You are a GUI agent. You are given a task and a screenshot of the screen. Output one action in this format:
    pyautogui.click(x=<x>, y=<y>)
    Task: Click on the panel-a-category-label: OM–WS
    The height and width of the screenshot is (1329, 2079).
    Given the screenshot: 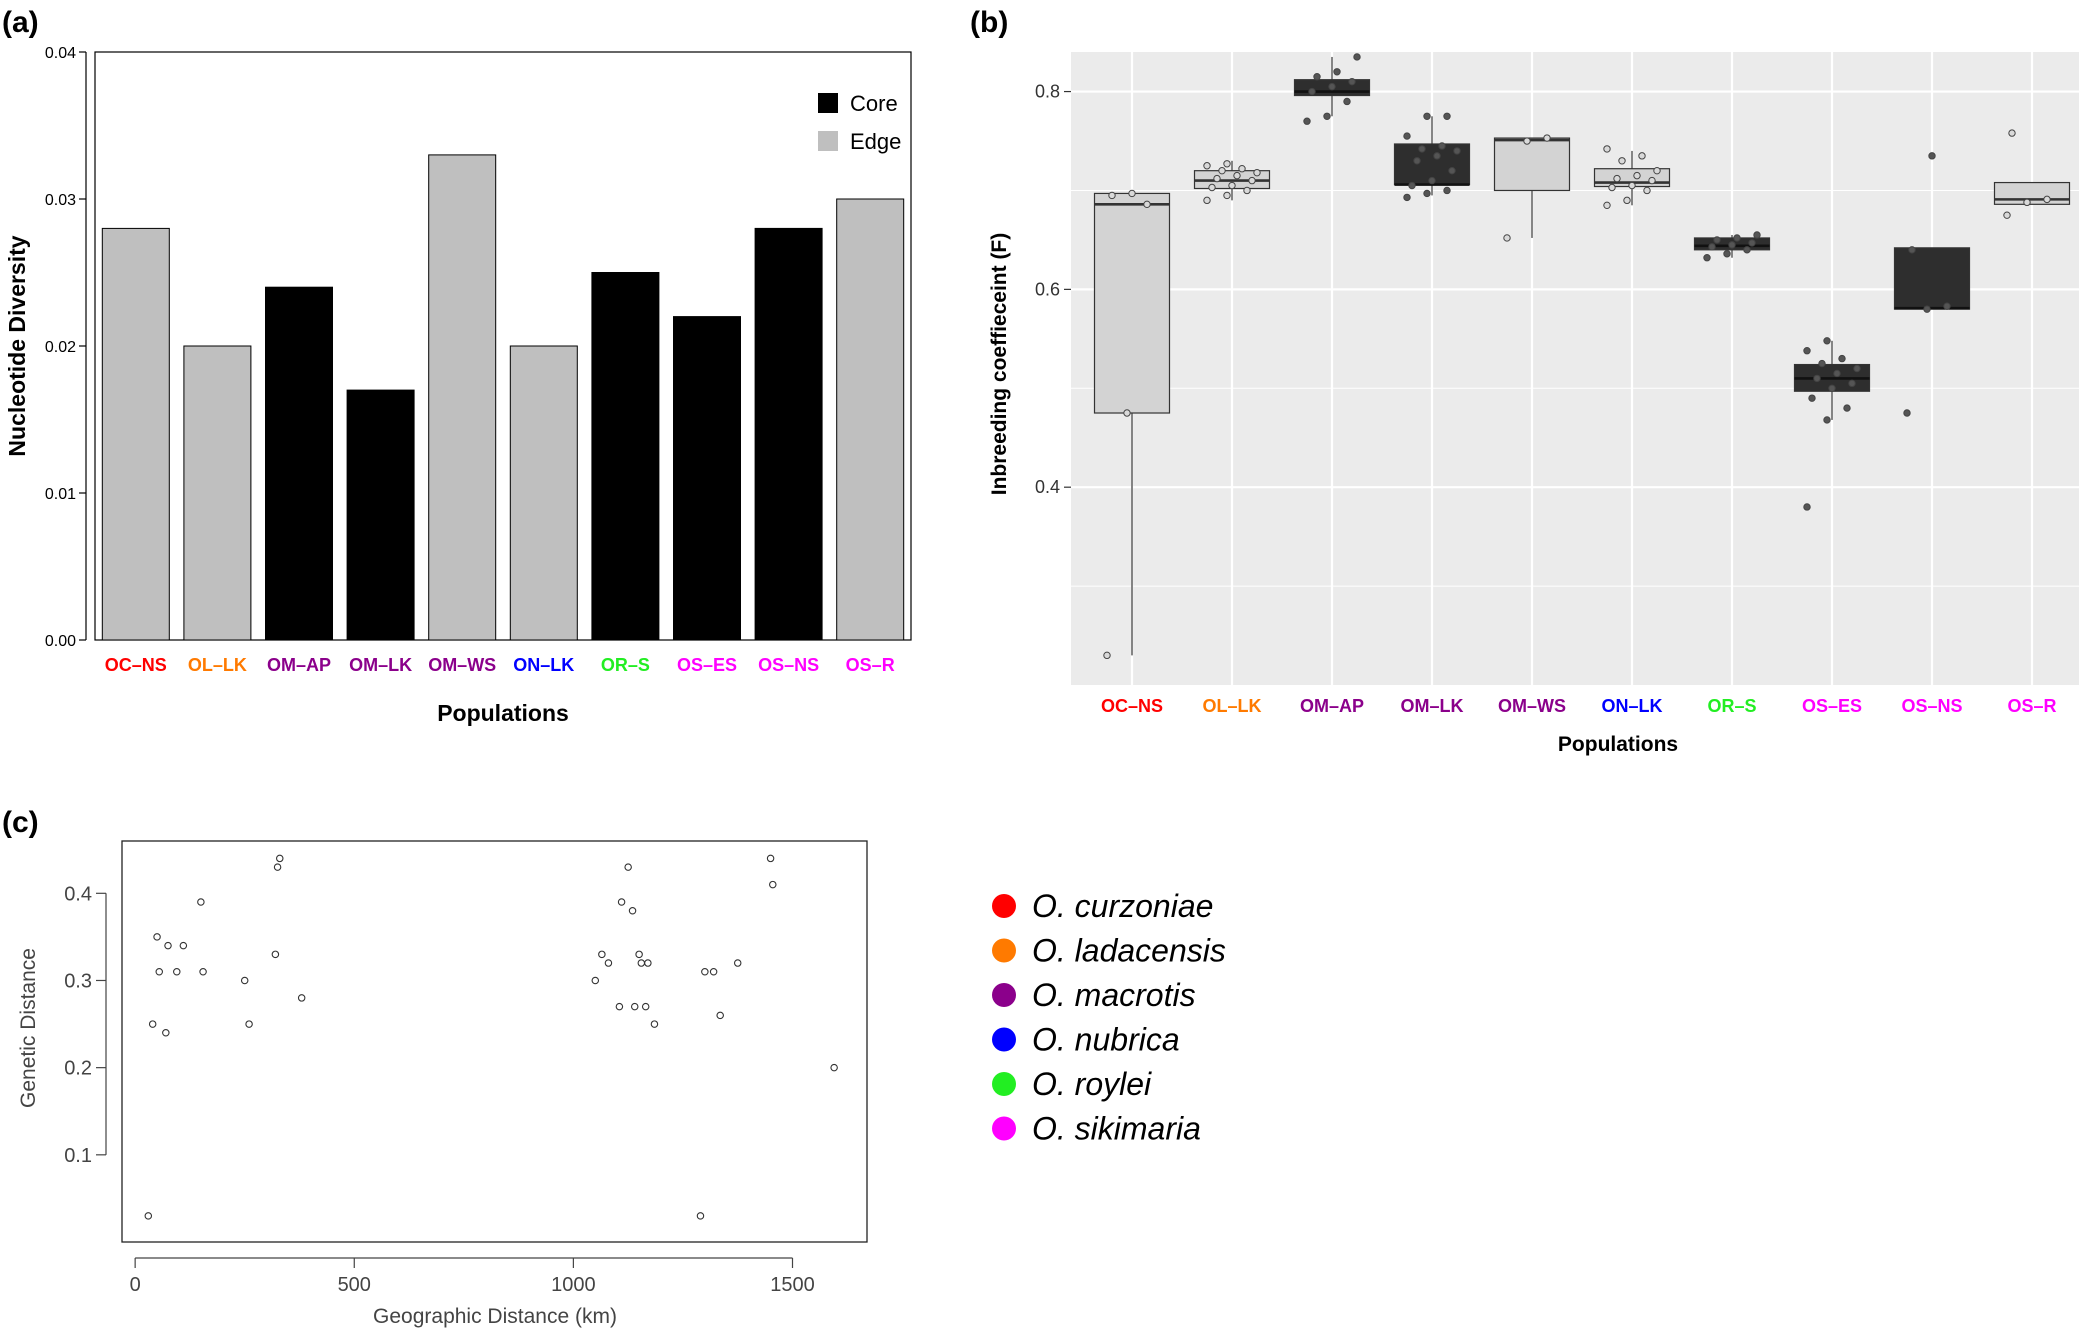 What is the action you would take?
    pyautogui.click(x=462, y=665)
    